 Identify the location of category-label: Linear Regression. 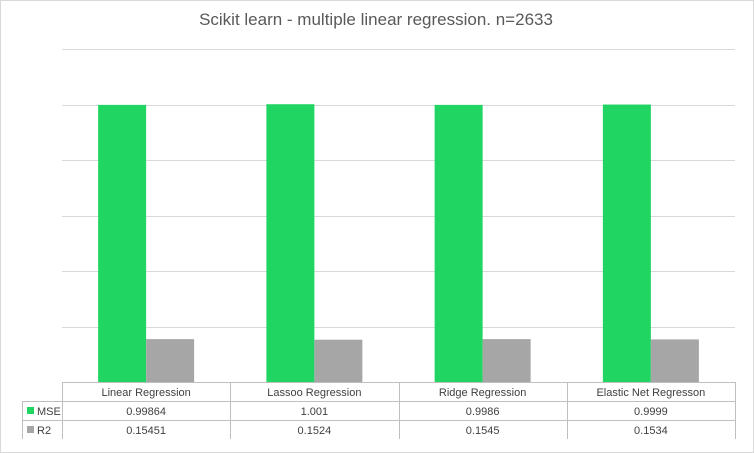
(145, 393).